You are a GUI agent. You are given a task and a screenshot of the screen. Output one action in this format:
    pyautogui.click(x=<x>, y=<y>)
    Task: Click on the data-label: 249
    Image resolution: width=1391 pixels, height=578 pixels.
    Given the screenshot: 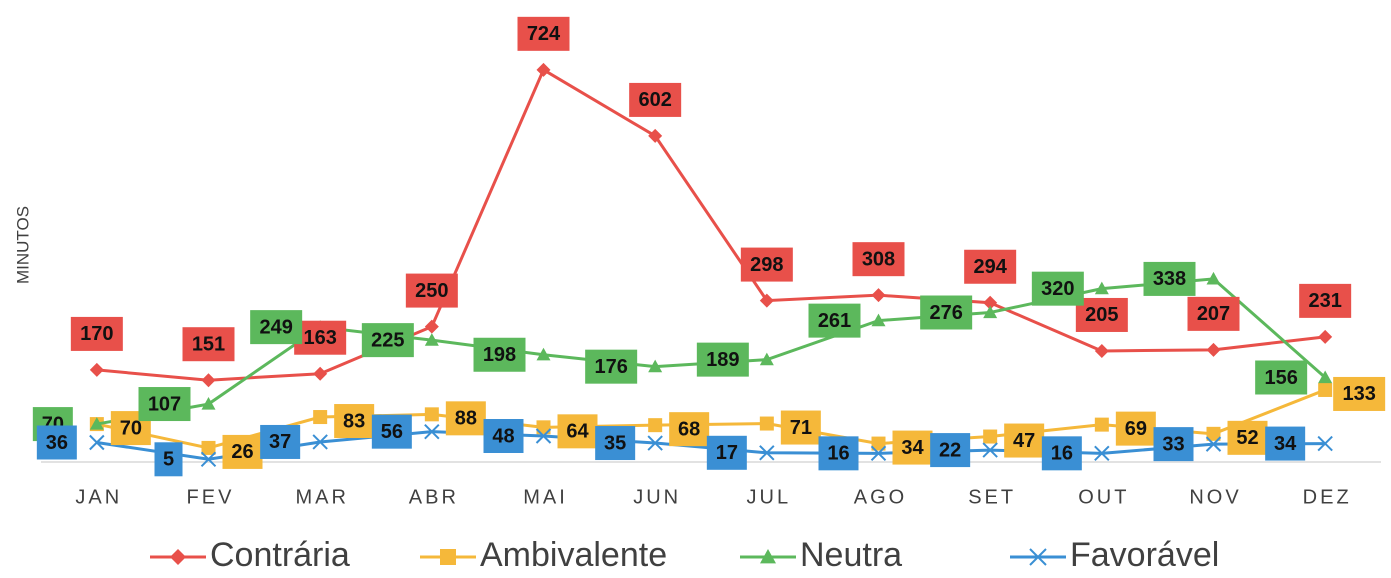 What is the action you would take?
    pyautogui.click(x=275, y=327)
    